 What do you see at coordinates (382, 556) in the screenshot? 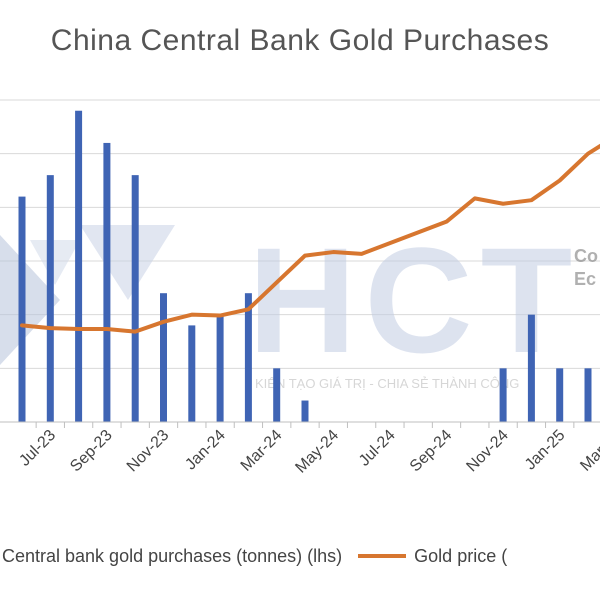
I see `legend-line-swatch` at bounding box center [382, 556].